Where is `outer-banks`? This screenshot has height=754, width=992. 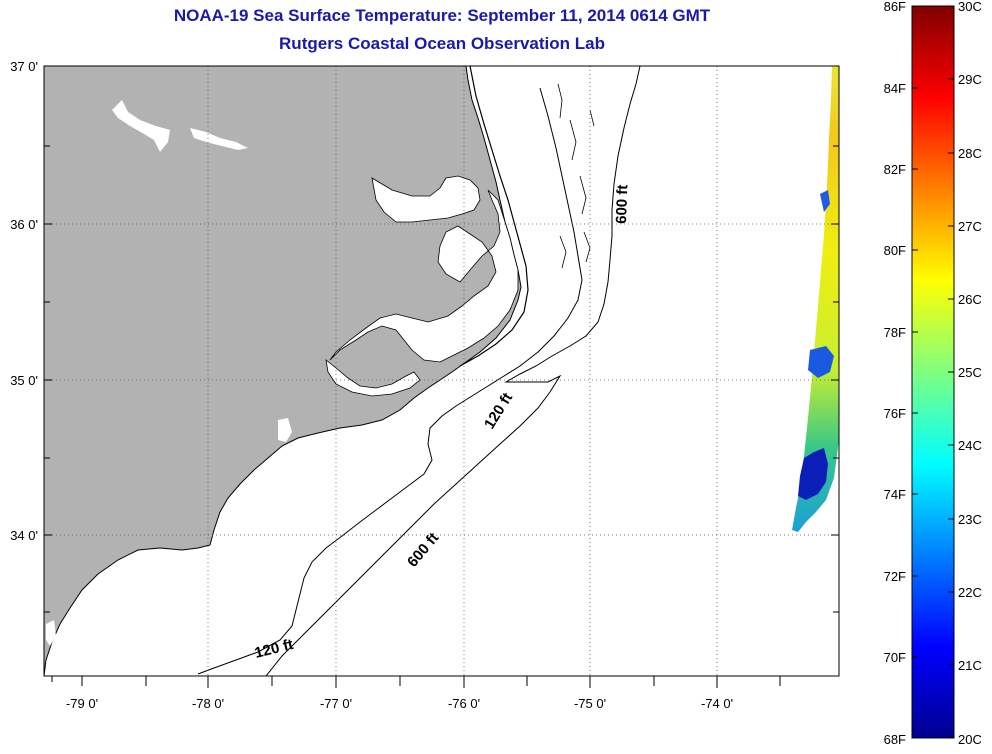 outer-banks is located at coordinates (494, 216).